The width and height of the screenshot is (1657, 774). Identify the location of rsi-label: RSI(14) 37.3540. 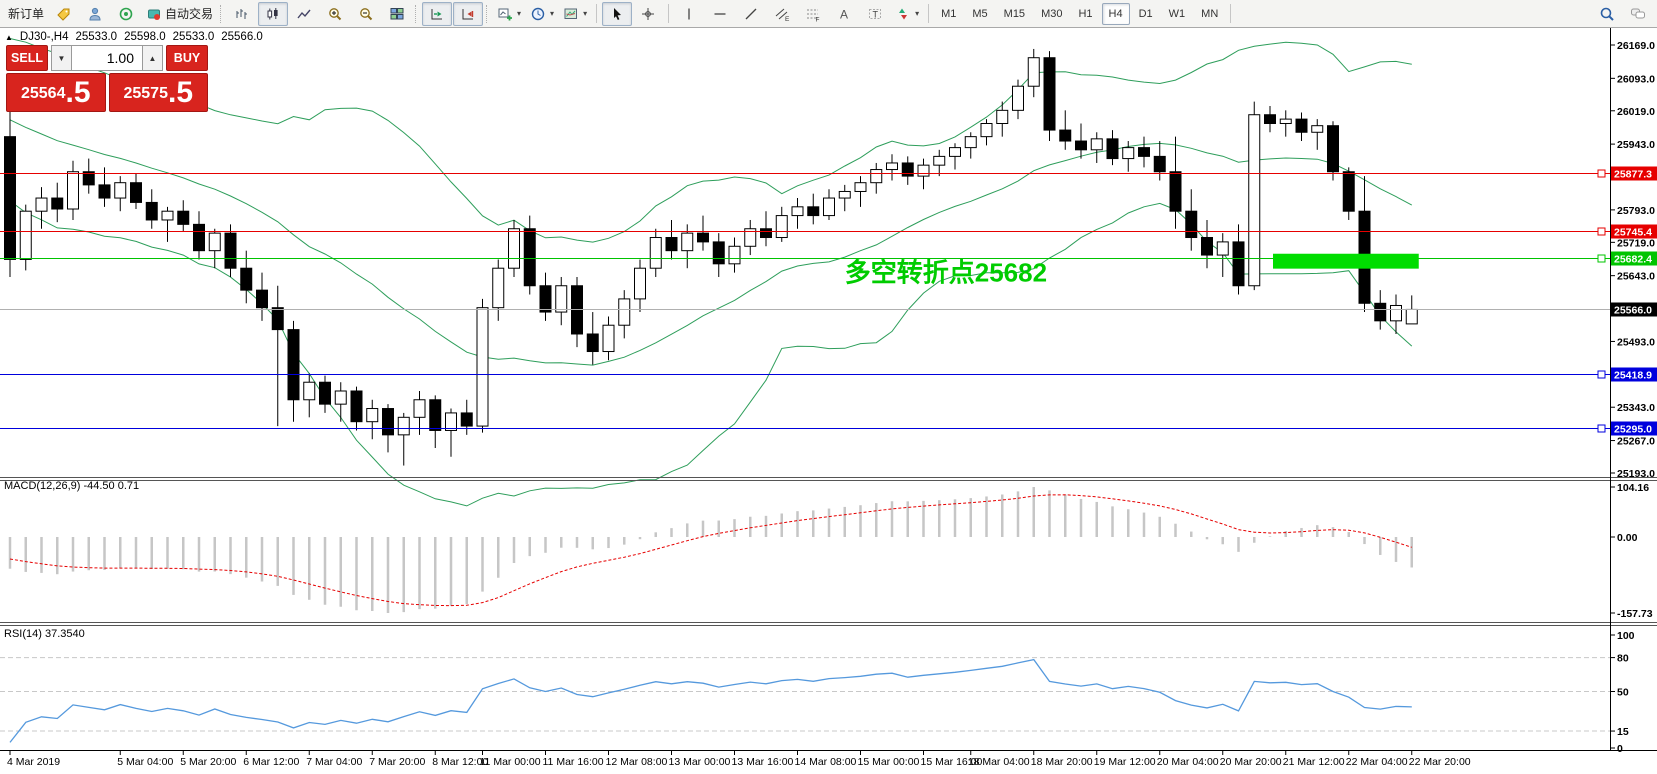
(44, 634).